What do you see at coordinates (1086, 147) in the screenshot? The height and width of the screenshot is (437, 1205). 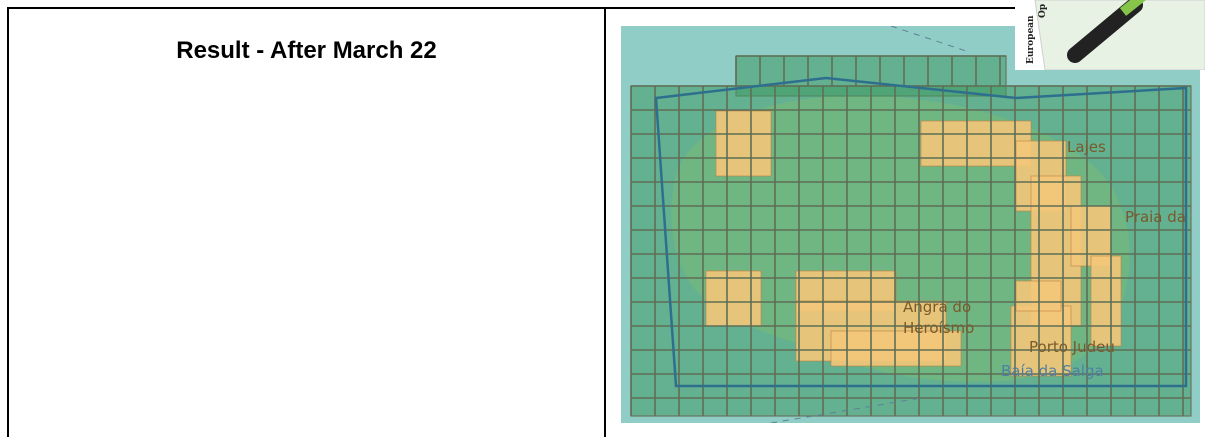 I see `label-lajes: Lajes` at bounding box center [1086, 147].